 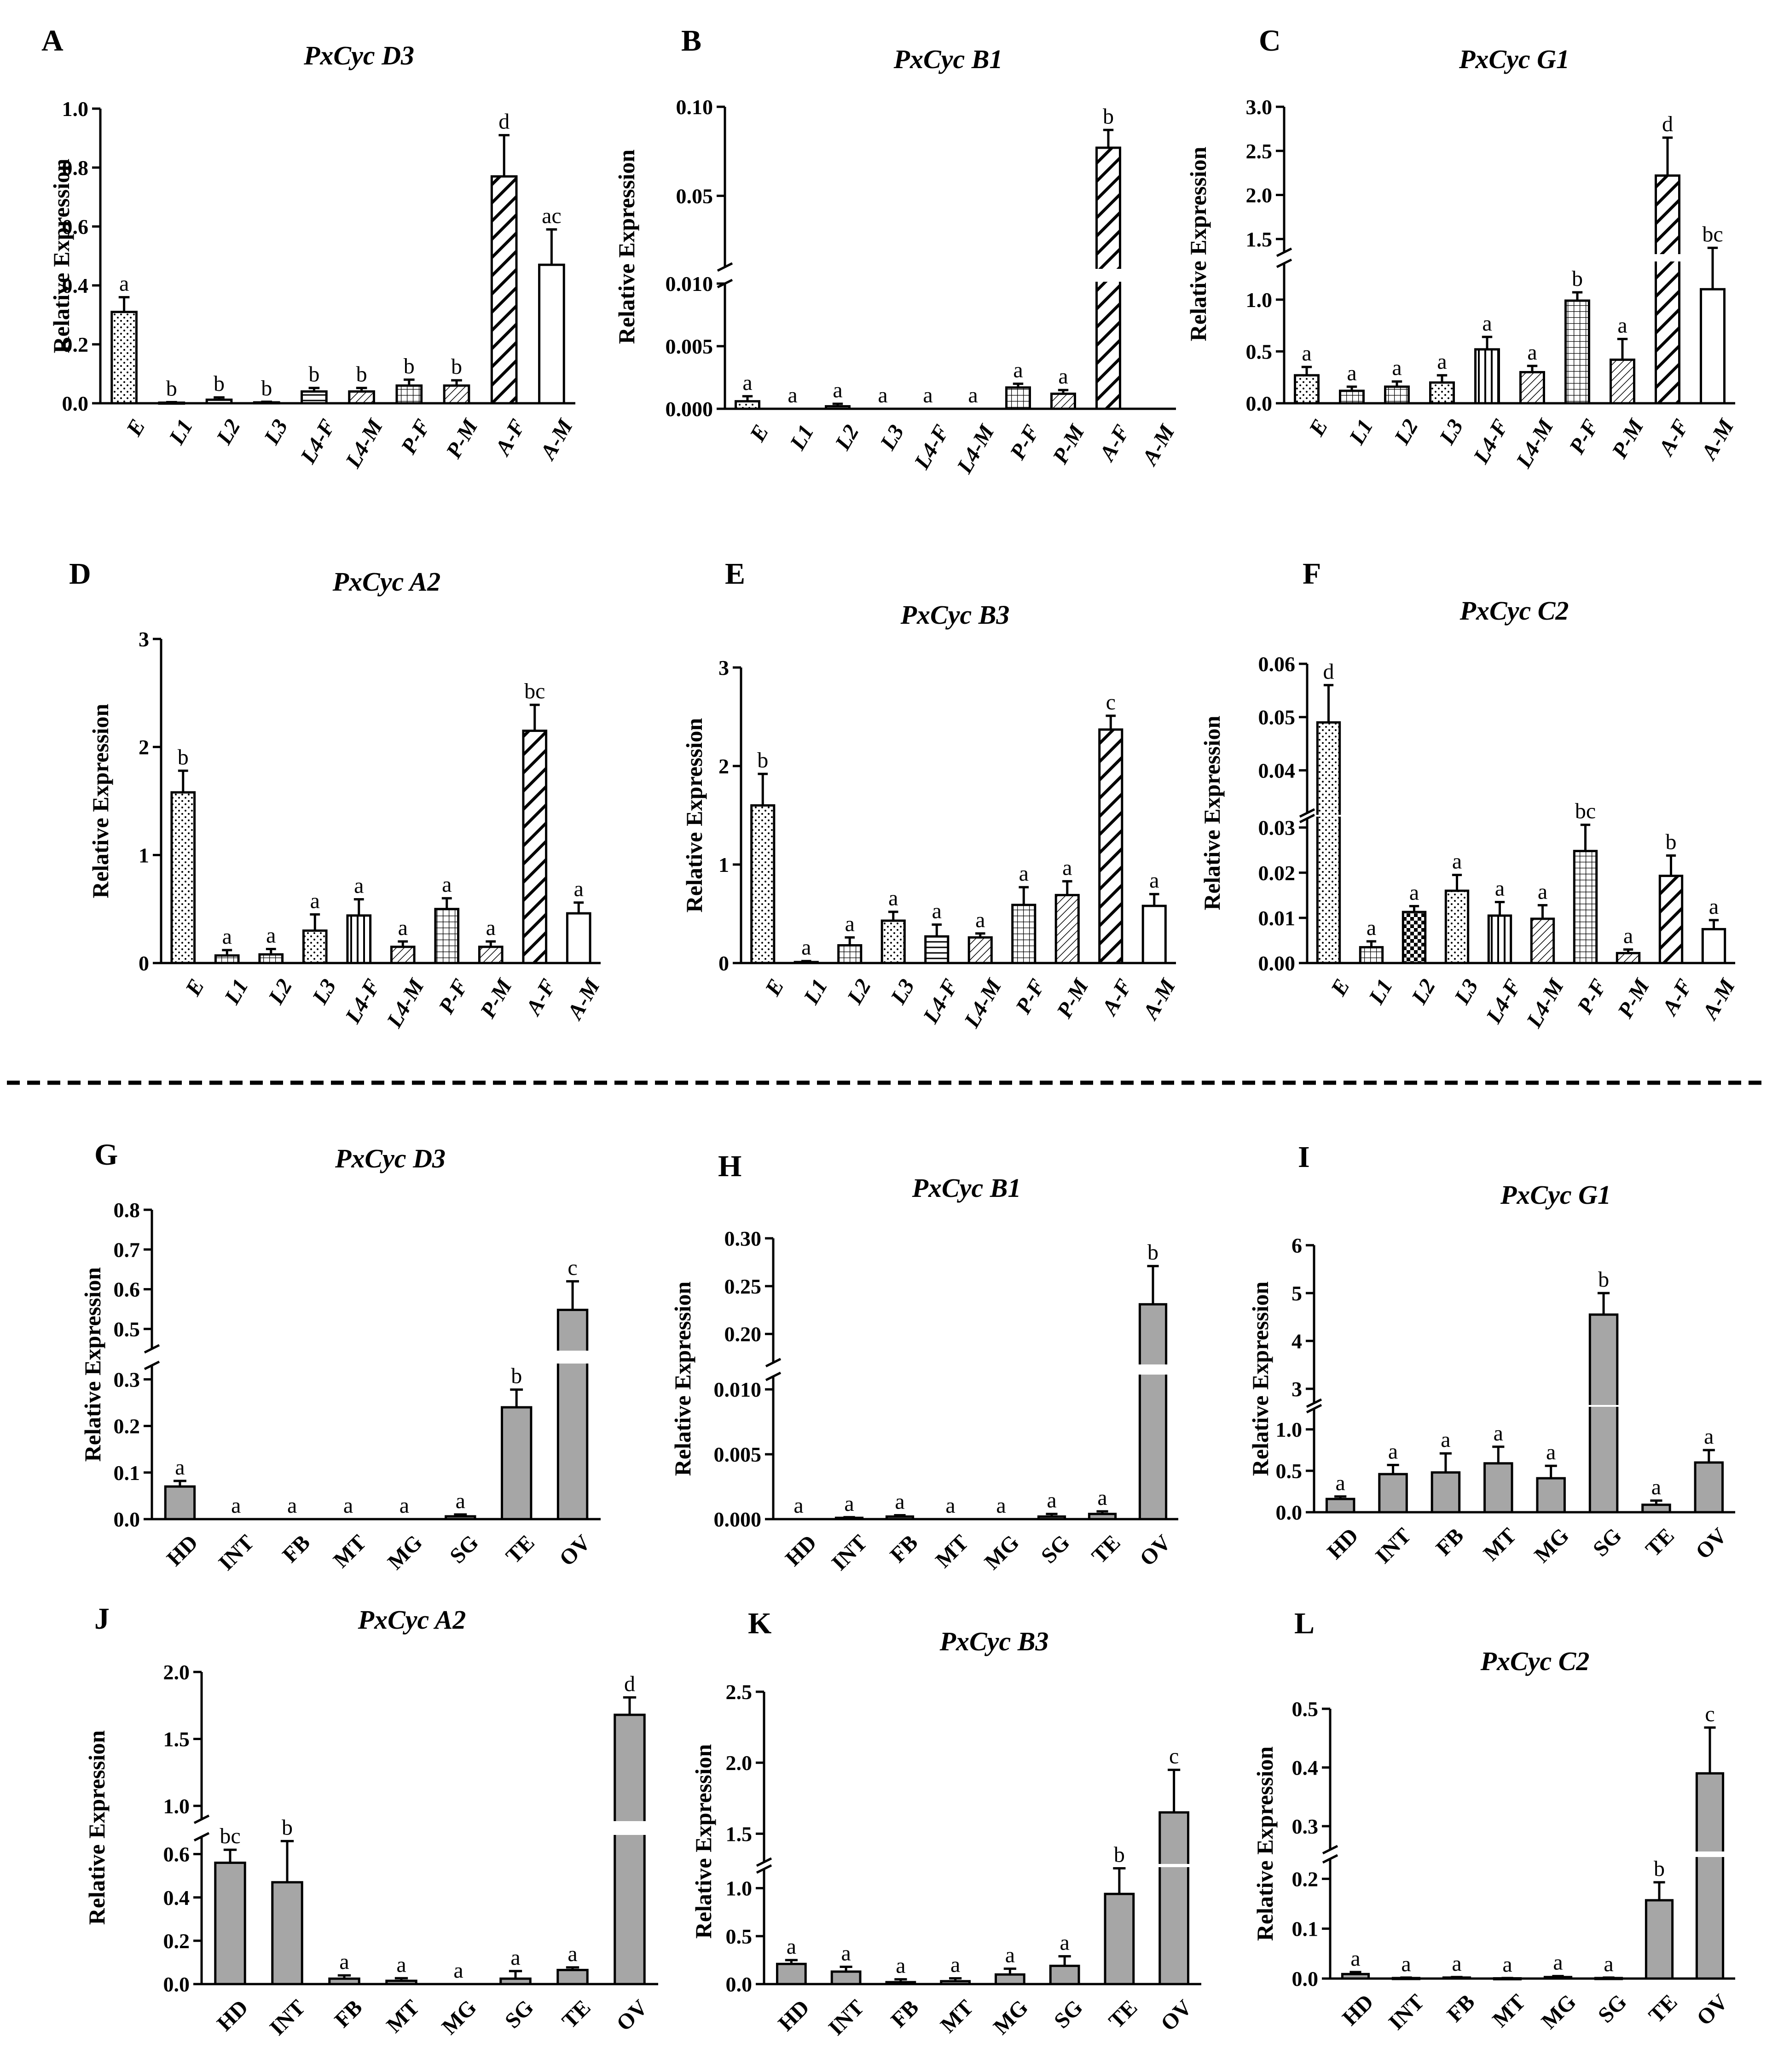 I want to click on chart-title: PxCyc G1, so click(x=1555, y=1195).